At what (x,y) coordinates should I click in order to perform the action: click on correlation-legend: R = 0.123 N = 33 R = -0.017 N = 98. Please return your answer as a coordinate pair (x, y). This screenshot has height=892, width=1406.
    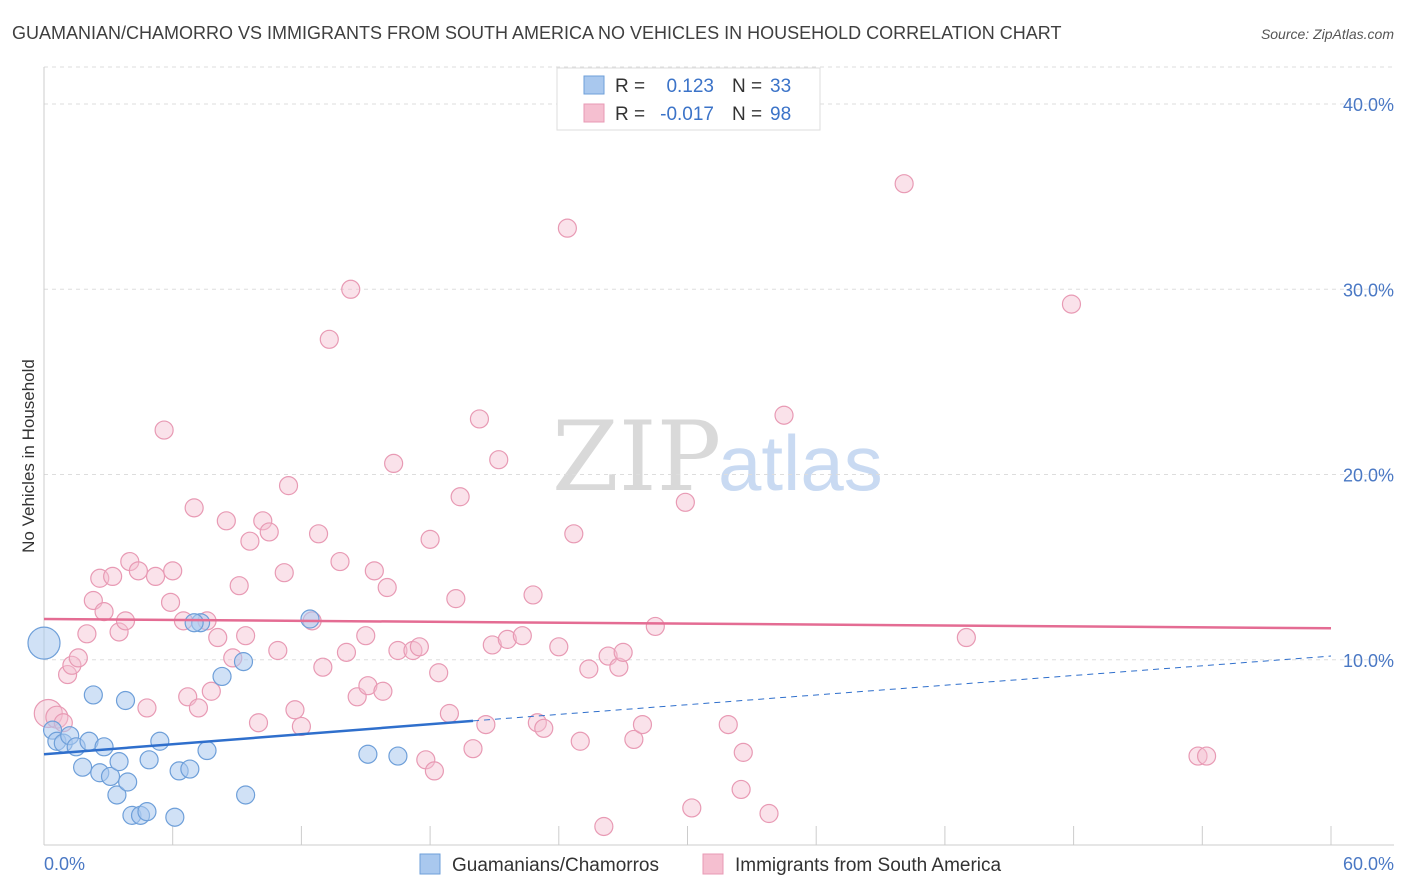
    Looking at the image, I should click on (688, 99).